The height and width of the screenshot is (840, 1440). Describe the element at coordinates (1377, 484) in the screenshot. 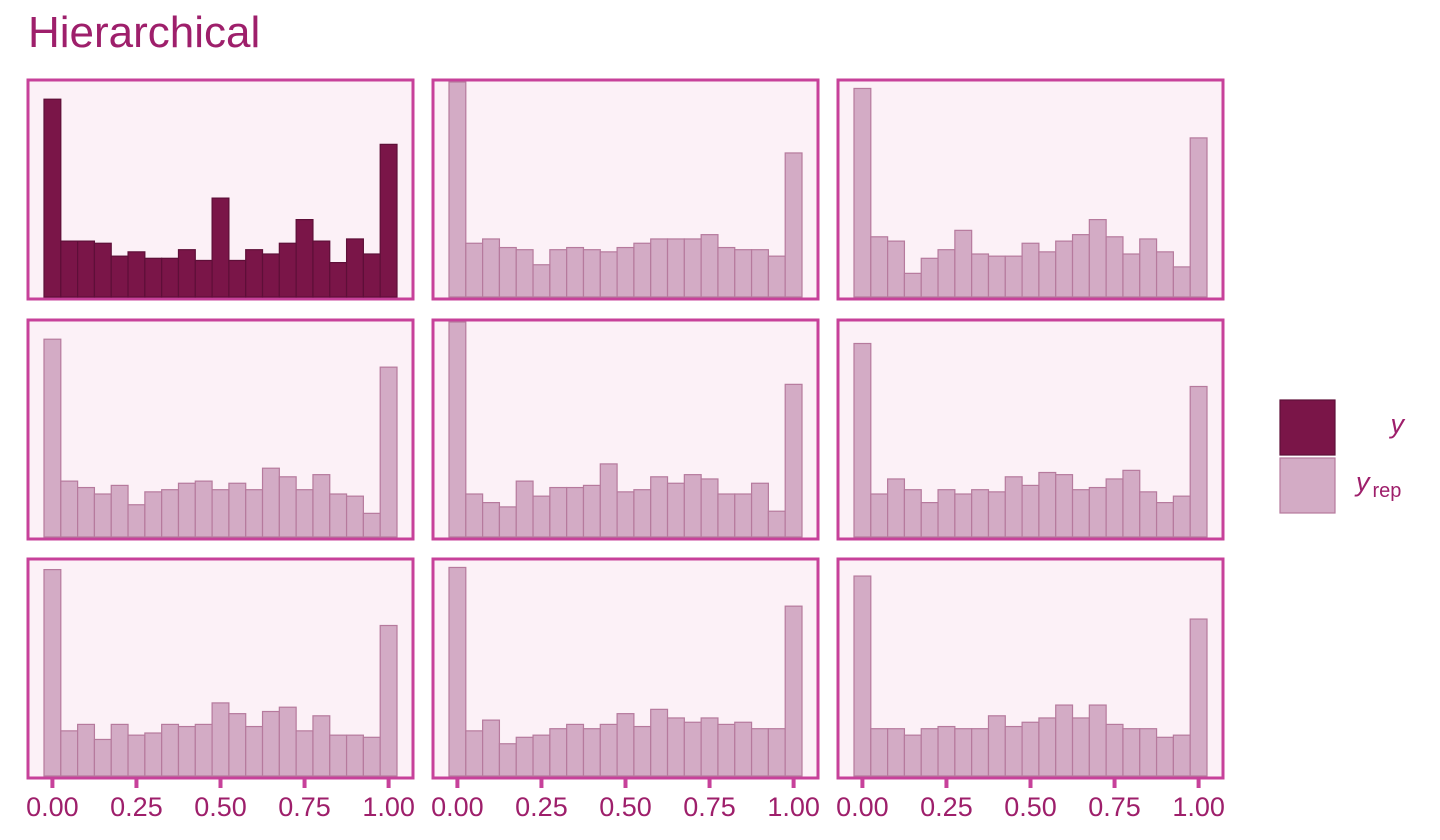

I see `legend-label-yrep: y rep` at that location.